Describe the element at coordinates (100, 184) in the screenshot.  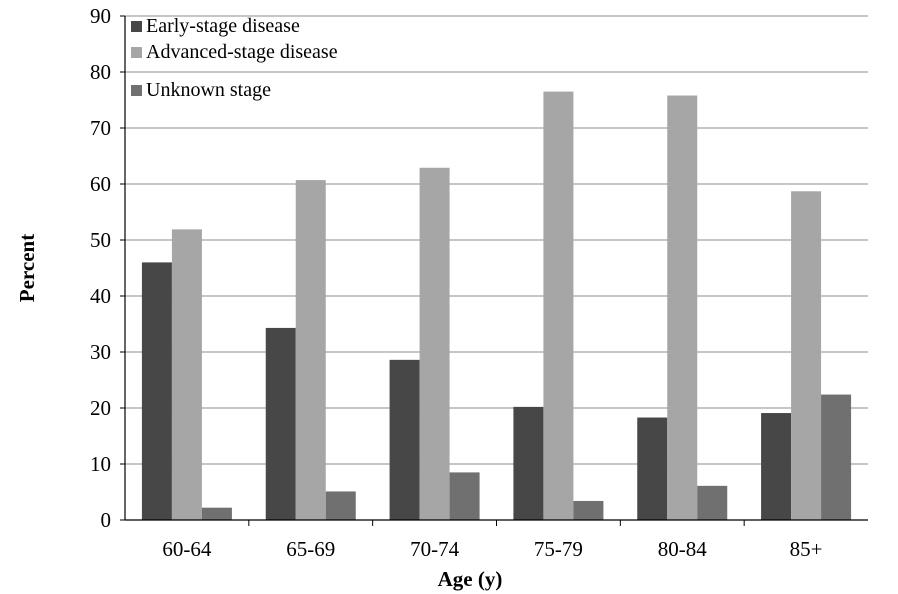
I see `y-tick-label: 60` at that location.